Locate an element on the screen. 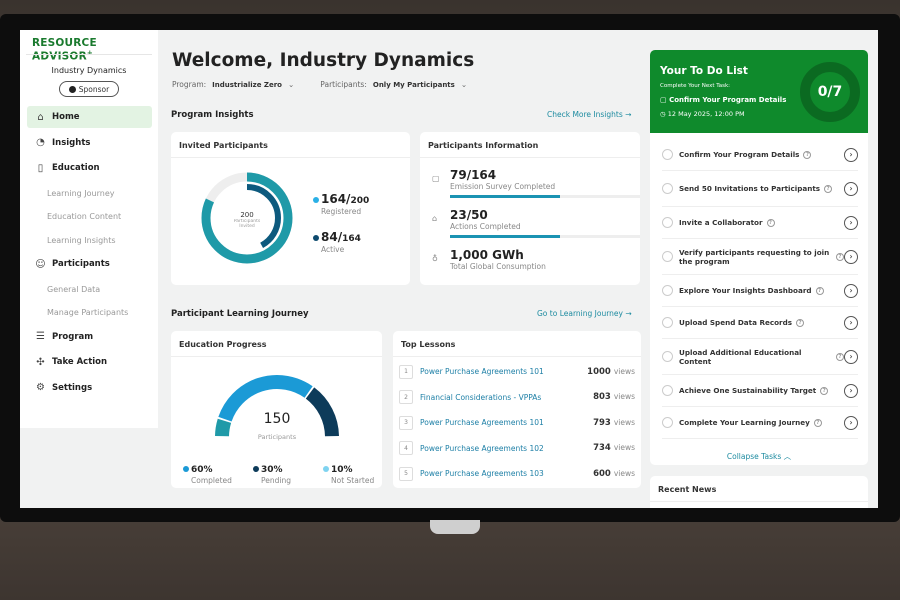 The image size is (900, 600). lesson-row: 4 Power Purchase Agreements 102 734 views is located at coordinates (517, 448).